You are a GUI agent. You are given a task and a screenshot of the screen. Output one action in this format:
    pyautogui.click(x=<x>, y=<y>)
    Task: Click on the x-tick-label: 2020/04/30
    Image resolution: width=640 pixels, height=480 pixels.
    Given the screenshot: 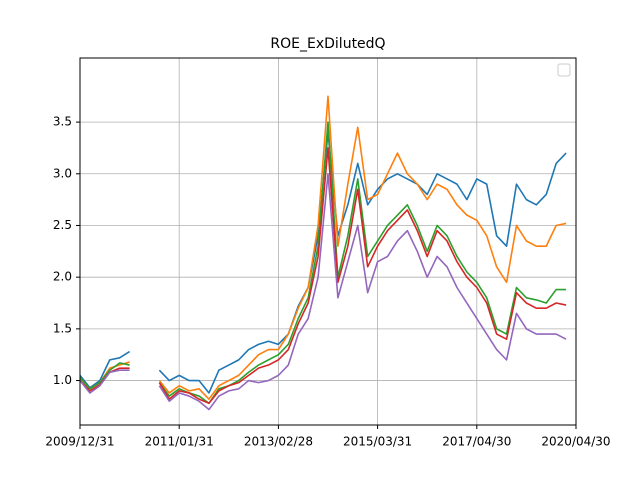 What is the action you would take?
    pyautogui.click(x=575, y=442)
    